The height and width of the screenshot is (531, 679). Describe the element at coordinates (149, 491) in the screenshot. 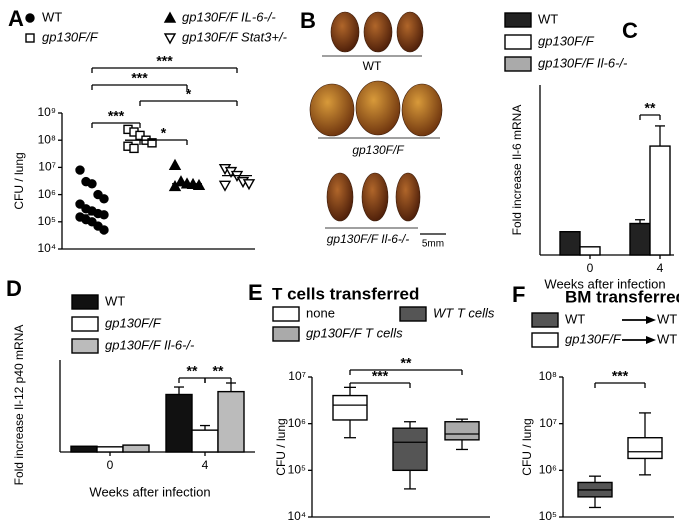

I see `x-axis-label: Weeks after infection` at that location.